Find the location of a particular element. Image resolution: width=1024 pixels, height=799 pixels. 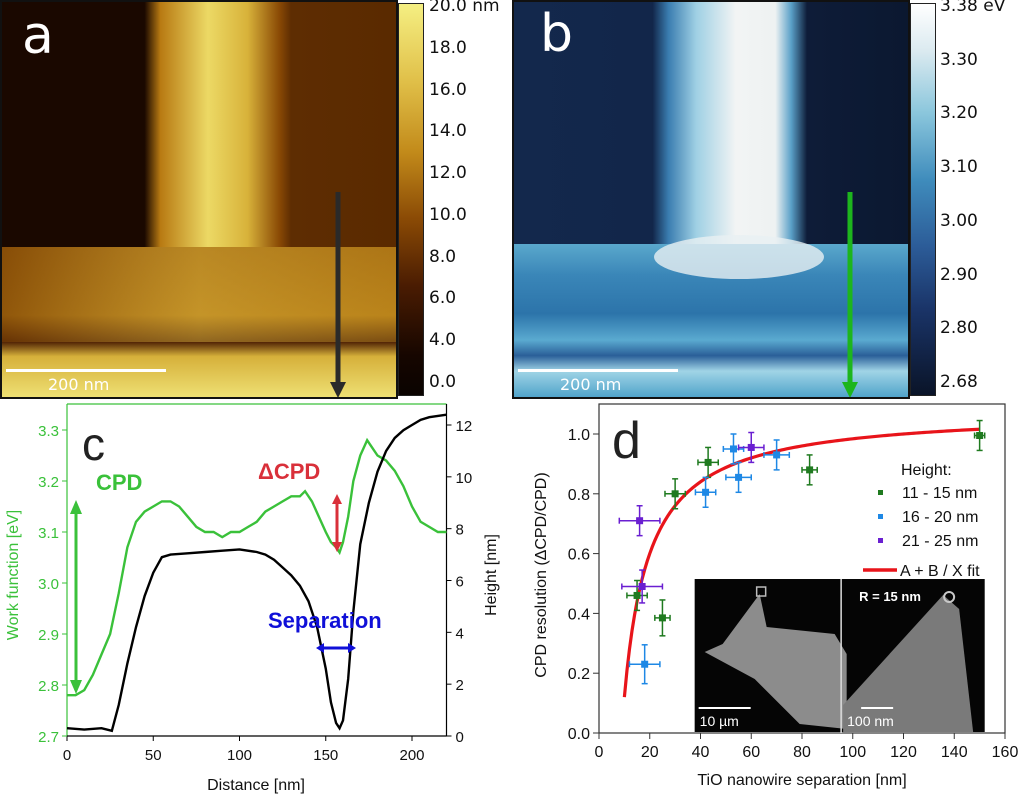

panel-a-colorbar-tick: 12.0 is located at coordinates (448, 173).